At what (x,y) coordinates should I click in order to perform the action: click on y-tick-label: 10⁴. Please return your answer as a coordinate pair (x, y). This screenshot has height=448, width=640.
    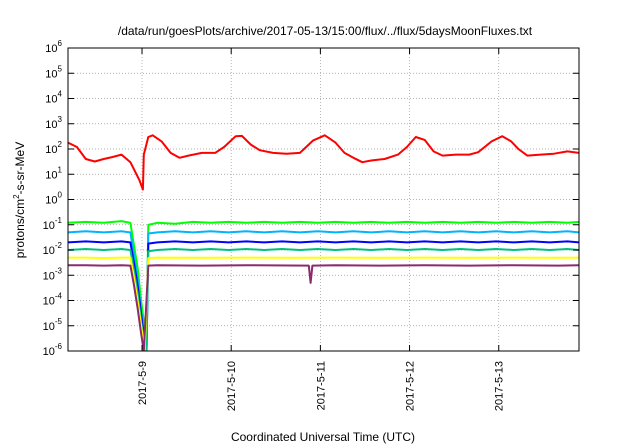
    Looking at the image, I should click on (53, 98).